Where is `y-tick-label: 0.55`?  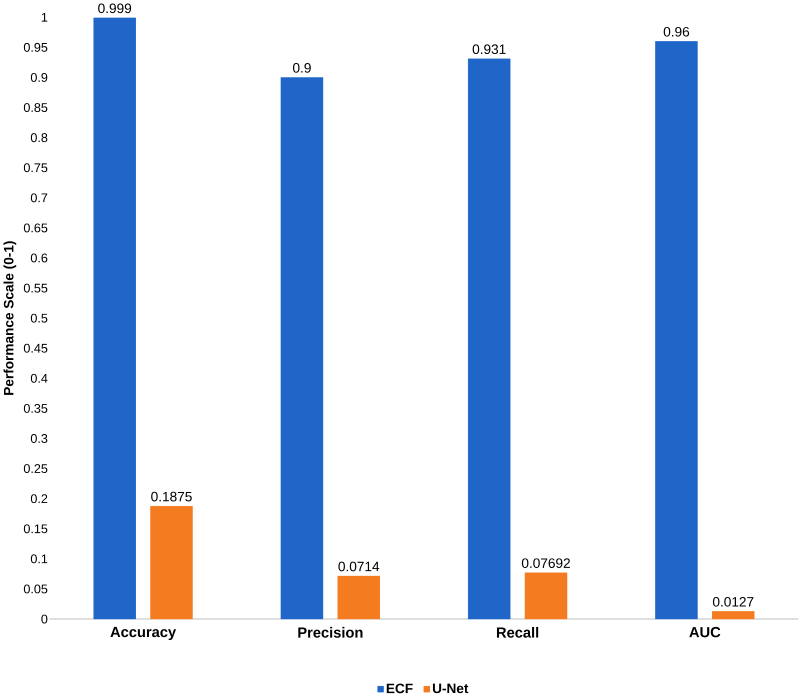 y-tick-label: 0.55 is located at coordinates (36, 288).